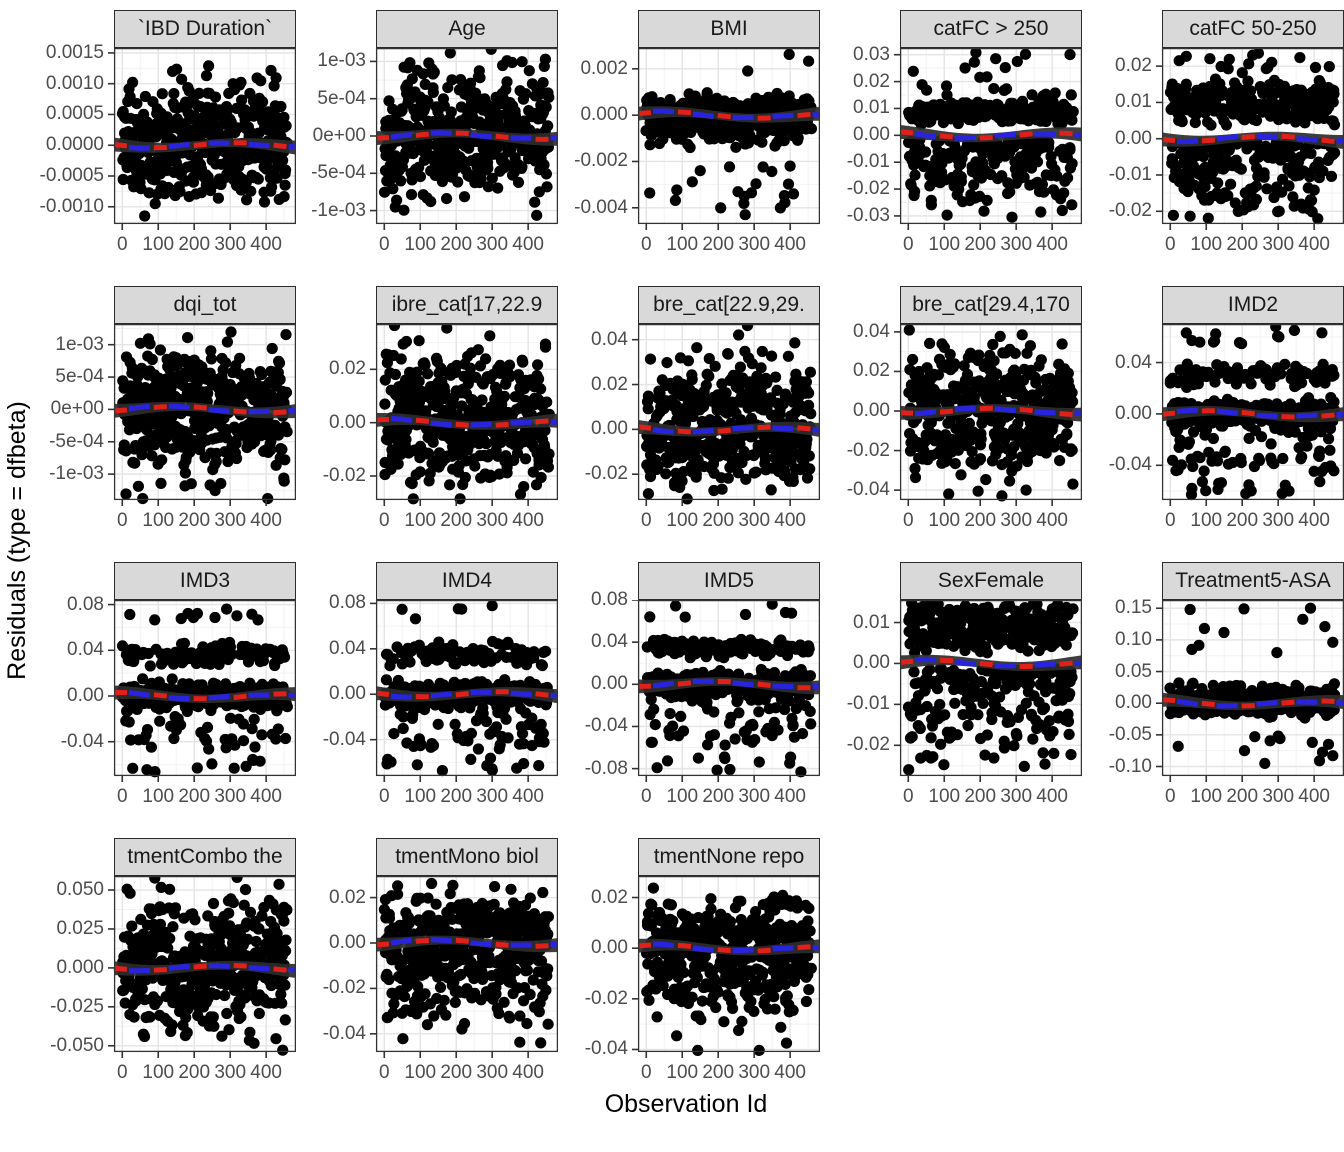  Describe the element at coordinates (1133, 102) in the screenshot. I see `y-tick-label: 0.01` at that location.